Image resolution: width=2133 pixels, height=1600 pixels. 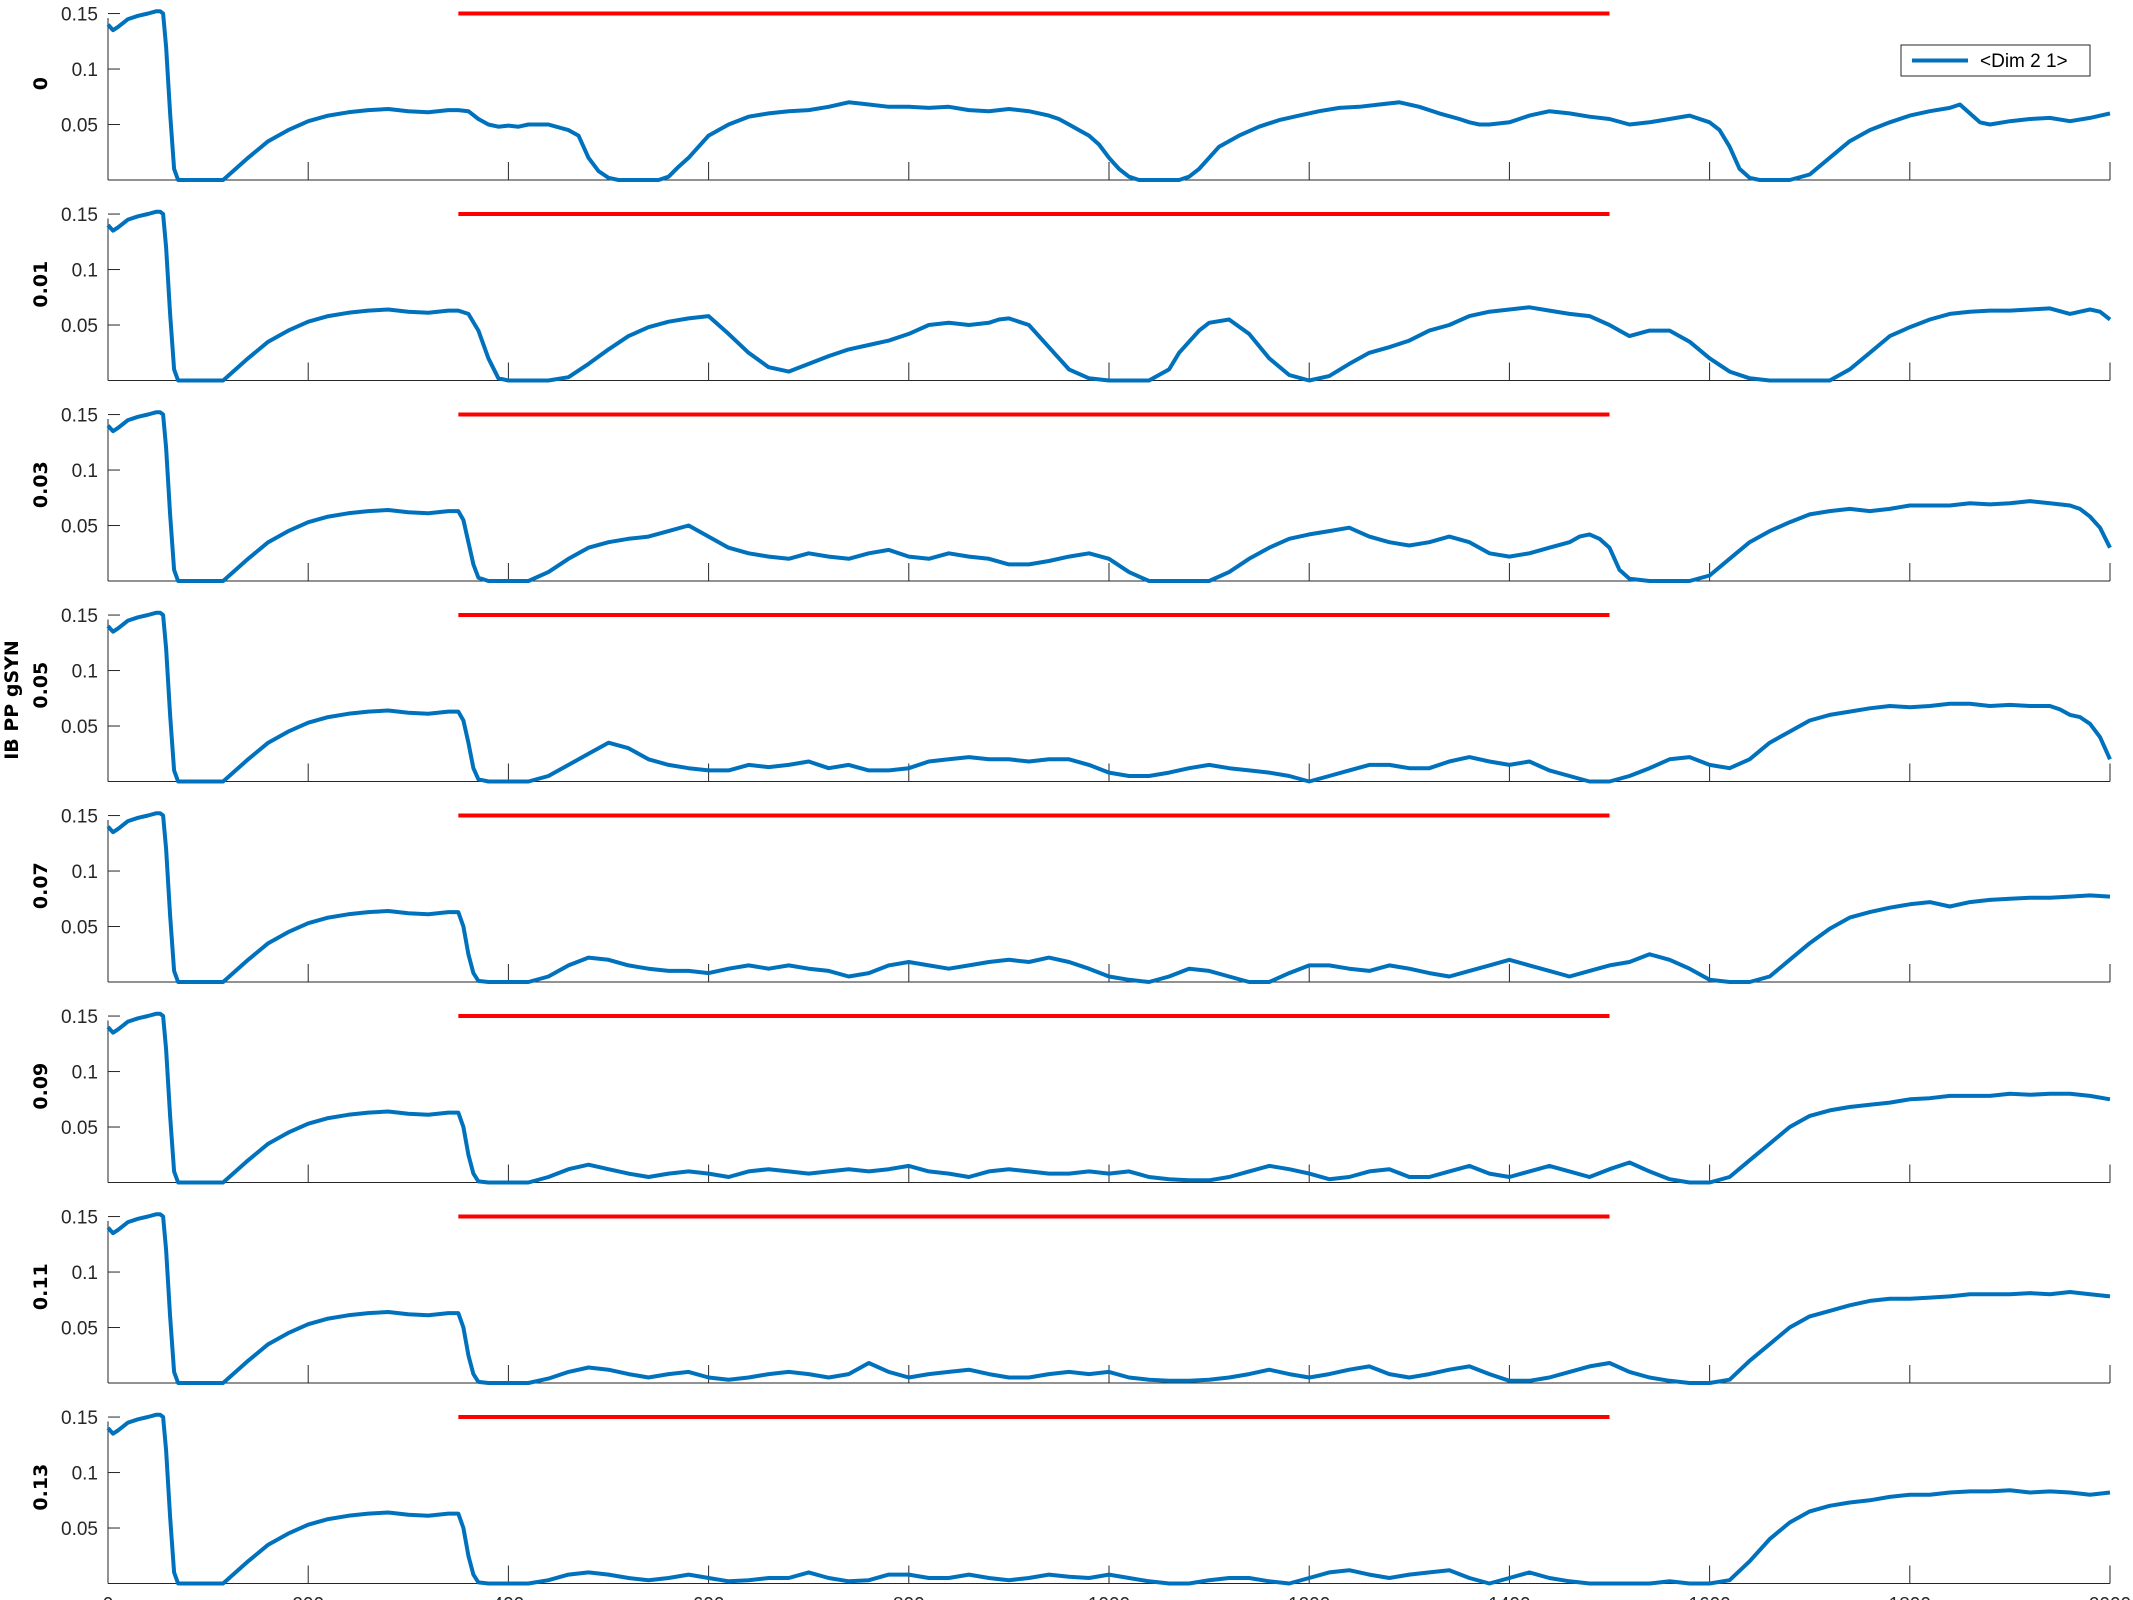 I want to click on subplot-7: 0.05 0.1 0.15 0.11, so click(x=1070, y=1296).